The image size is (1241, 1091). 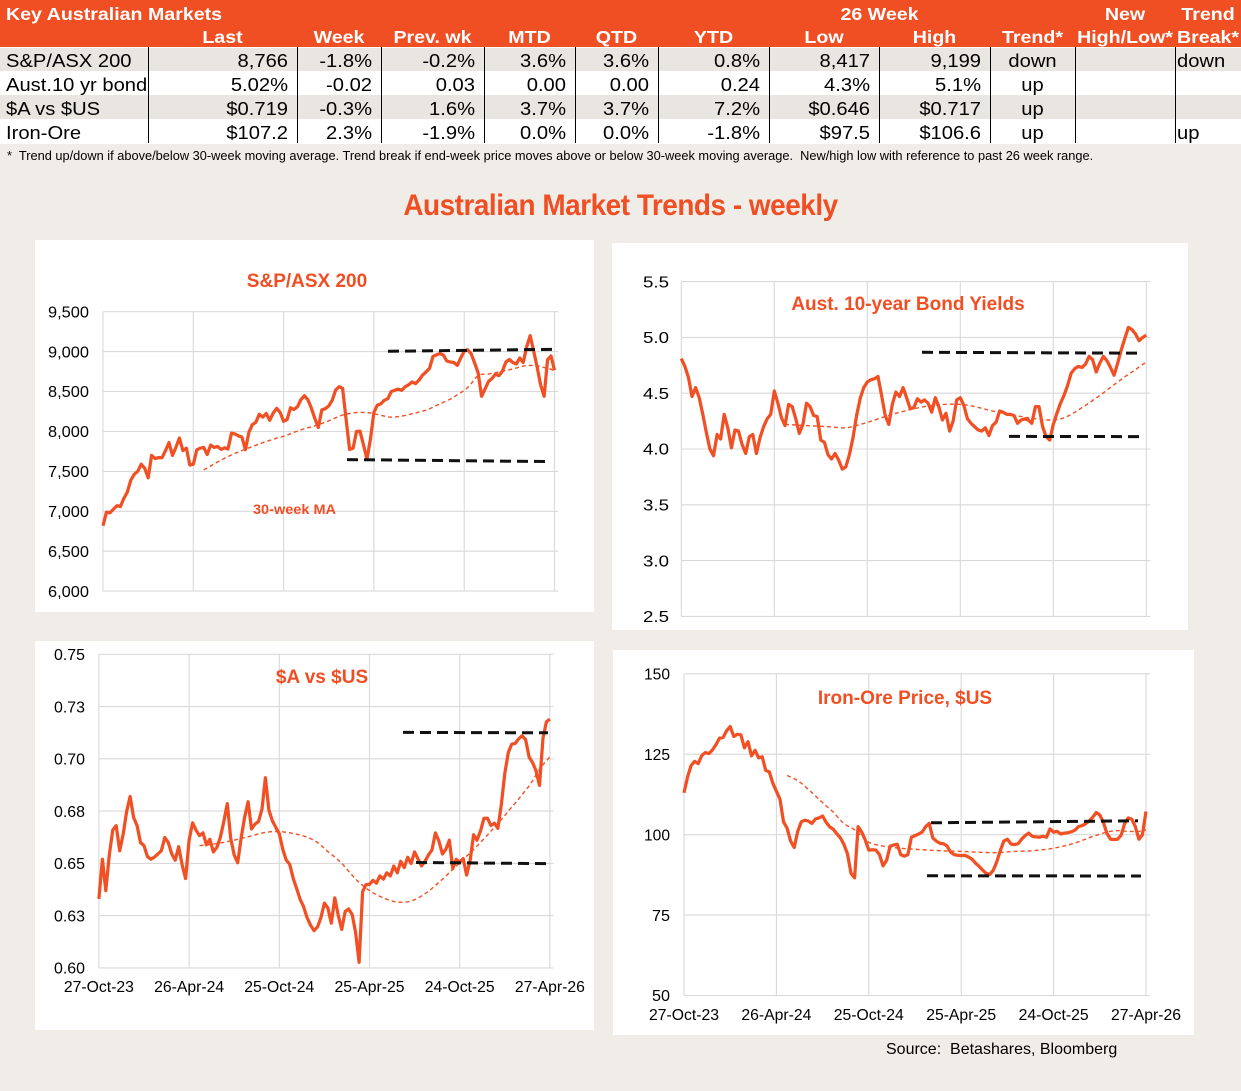 What do you see at coordinates (69, 760) in the screenshot?
I see `svg-text: 0.70` at bounding box center [69, 760].